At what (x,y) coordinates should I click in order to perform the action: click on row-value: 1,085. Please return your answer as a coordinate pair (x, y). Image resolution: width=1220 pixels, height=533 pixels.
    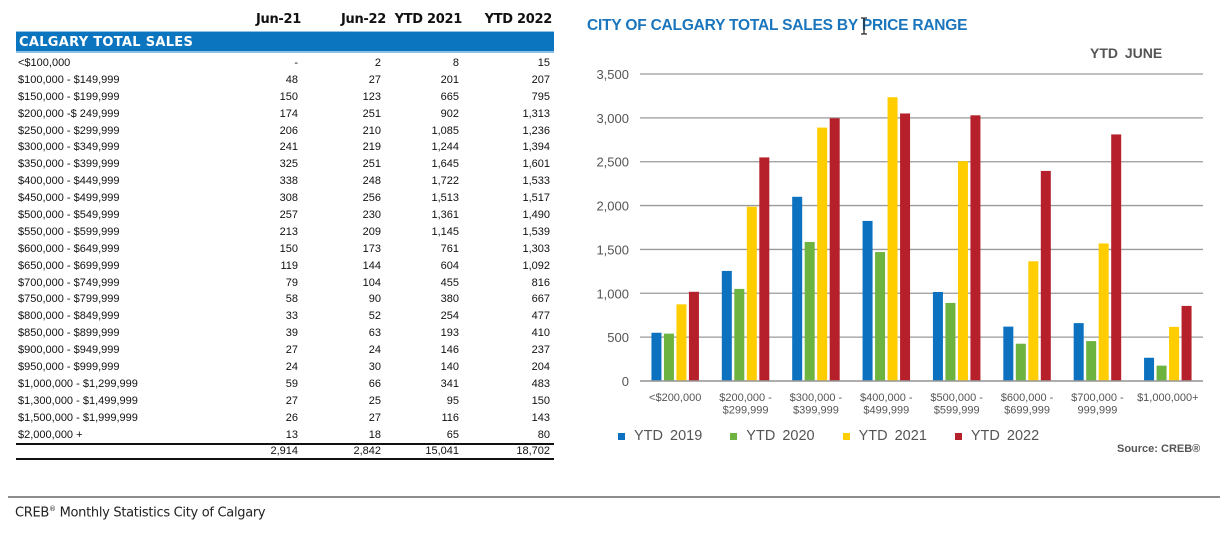
    Looking at the image, I should click on (445, 130).